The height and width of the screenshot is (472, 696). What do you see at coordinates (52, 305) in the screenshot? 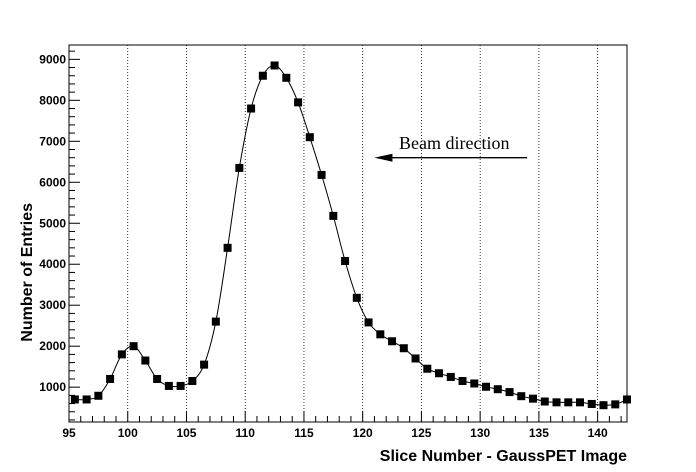
I see `y-tick-label: 3000` at bounding box center [52, 305].